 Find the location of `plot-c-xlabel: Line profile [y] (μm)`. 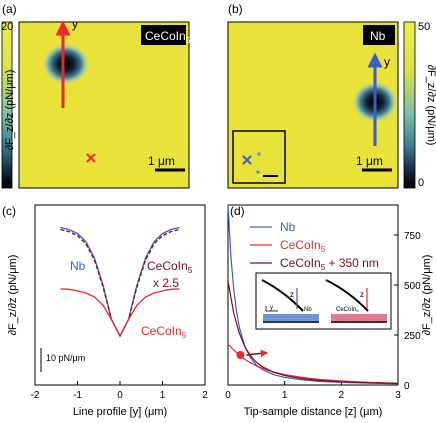

plot-c-xlabel: Line profile [y] (μm) is located at coordinates (120, 412).